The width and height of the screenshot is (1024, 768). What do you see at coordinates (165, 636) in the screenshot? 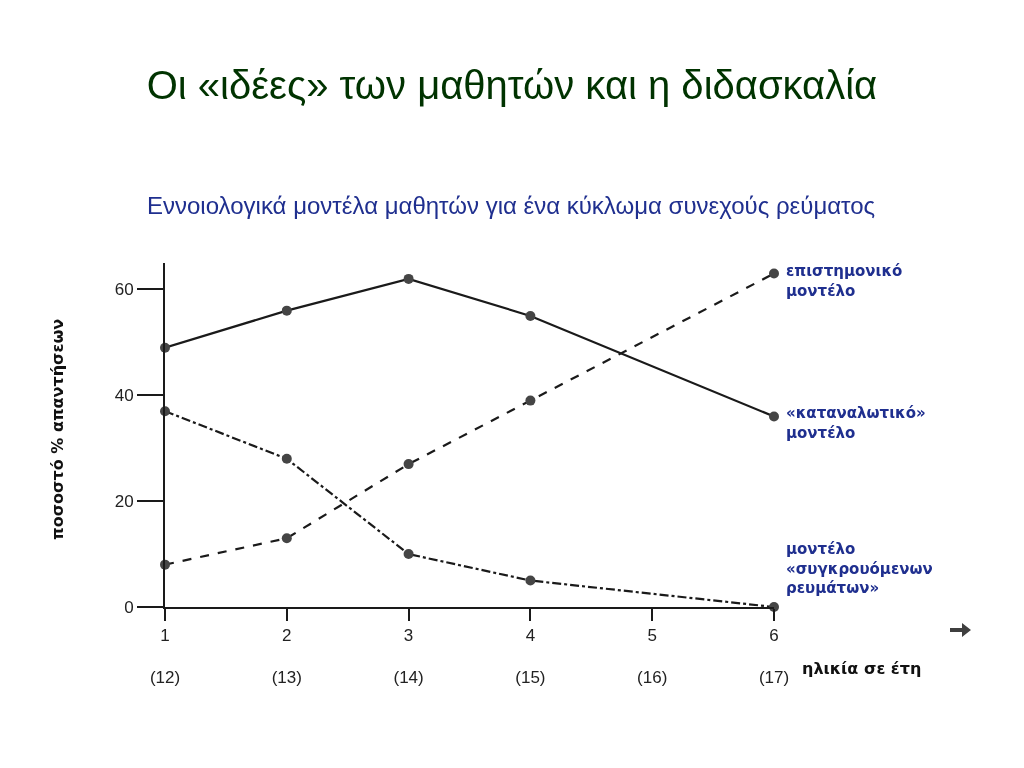
I see `x-tick-label: 1` at bounding box center [165, 636].